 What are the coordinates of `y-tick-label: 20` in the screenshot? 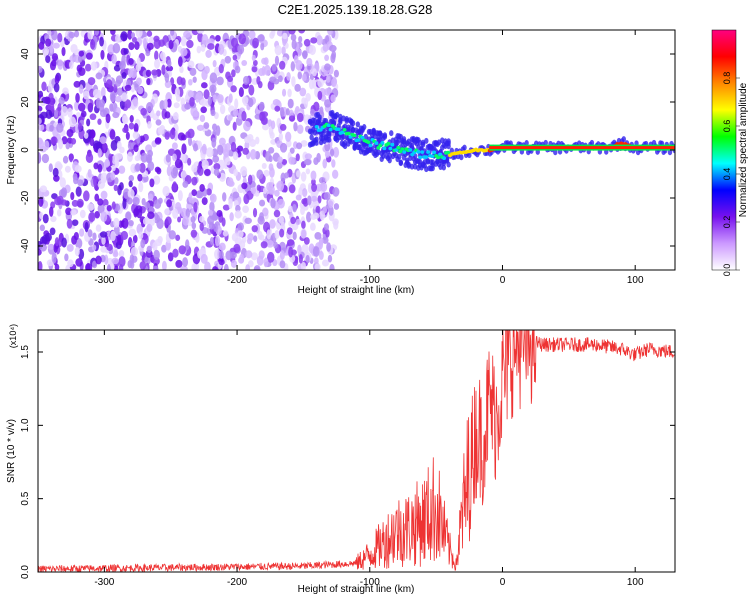 It's located at (25, 102).